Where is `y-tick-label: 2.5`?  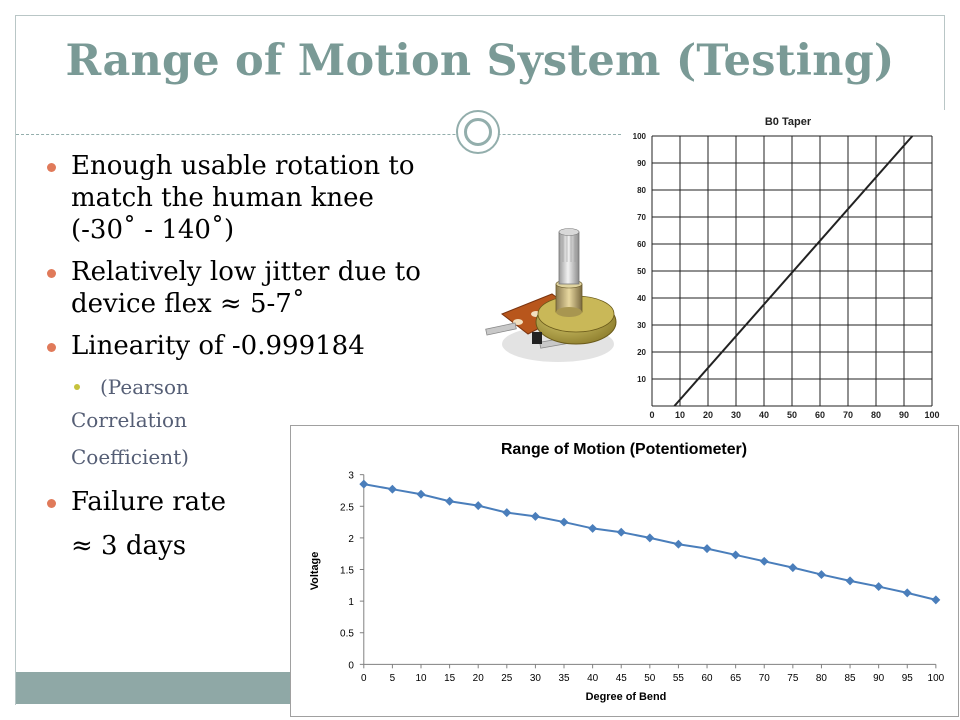
y-tick-label: 2.5 is located at coordinates (347, 507).